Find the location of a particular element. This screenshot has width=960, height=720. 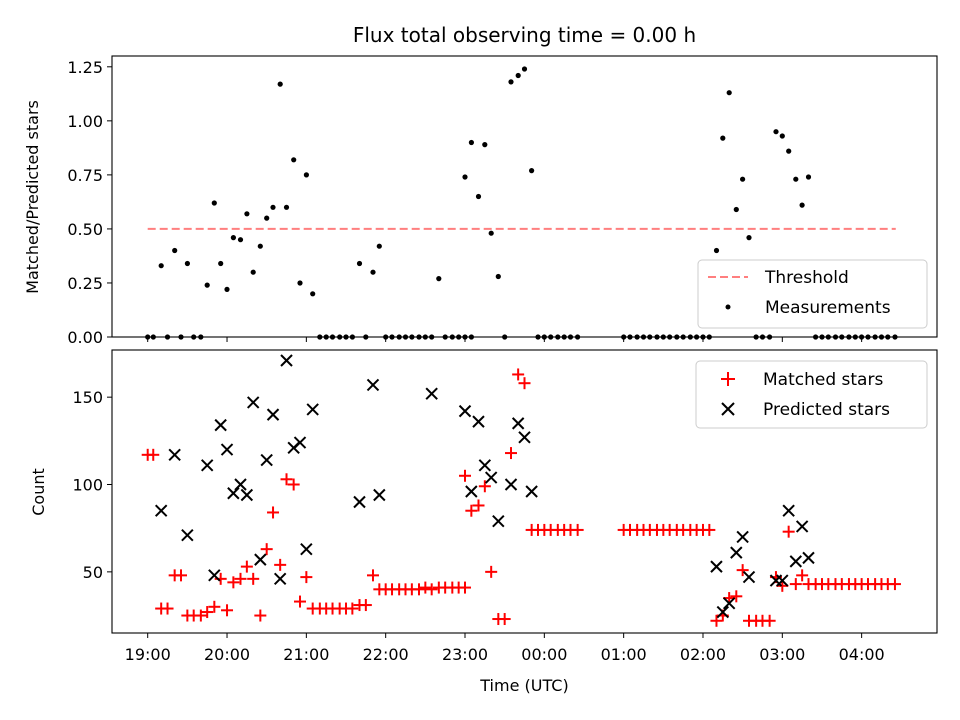

count-x-tick-label: 21:00 is located at coordinates (306, 654).